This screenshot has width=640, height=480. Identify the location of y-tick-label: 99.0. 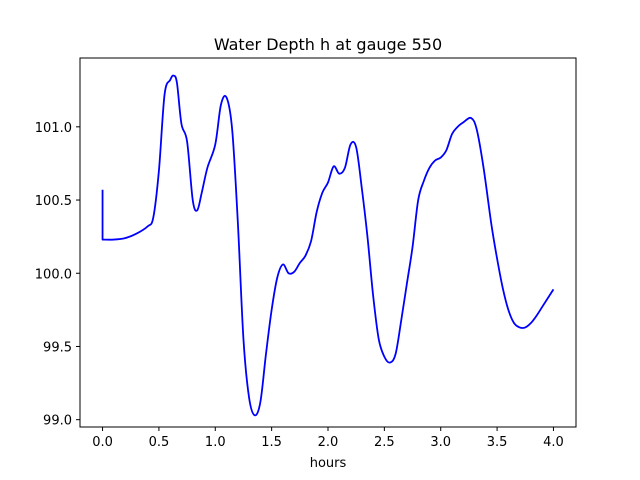
(57, 421).